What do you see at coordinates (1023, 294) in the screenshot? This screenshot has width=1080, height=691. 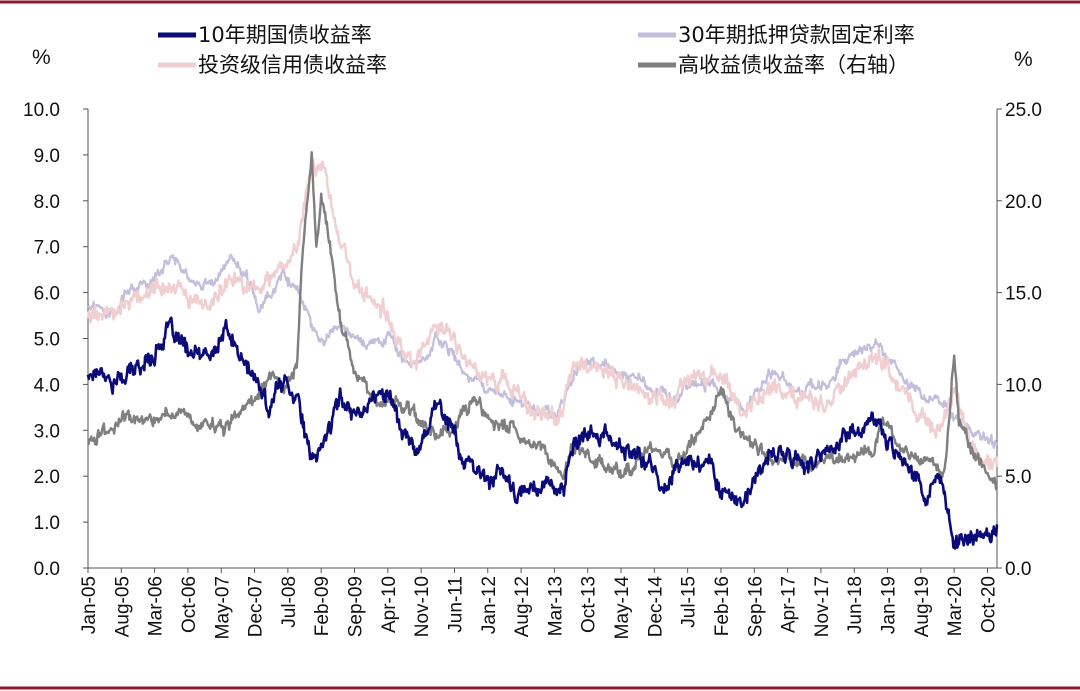 I see `right-tick-label: 15.0` at bounding box center [1023, 294].